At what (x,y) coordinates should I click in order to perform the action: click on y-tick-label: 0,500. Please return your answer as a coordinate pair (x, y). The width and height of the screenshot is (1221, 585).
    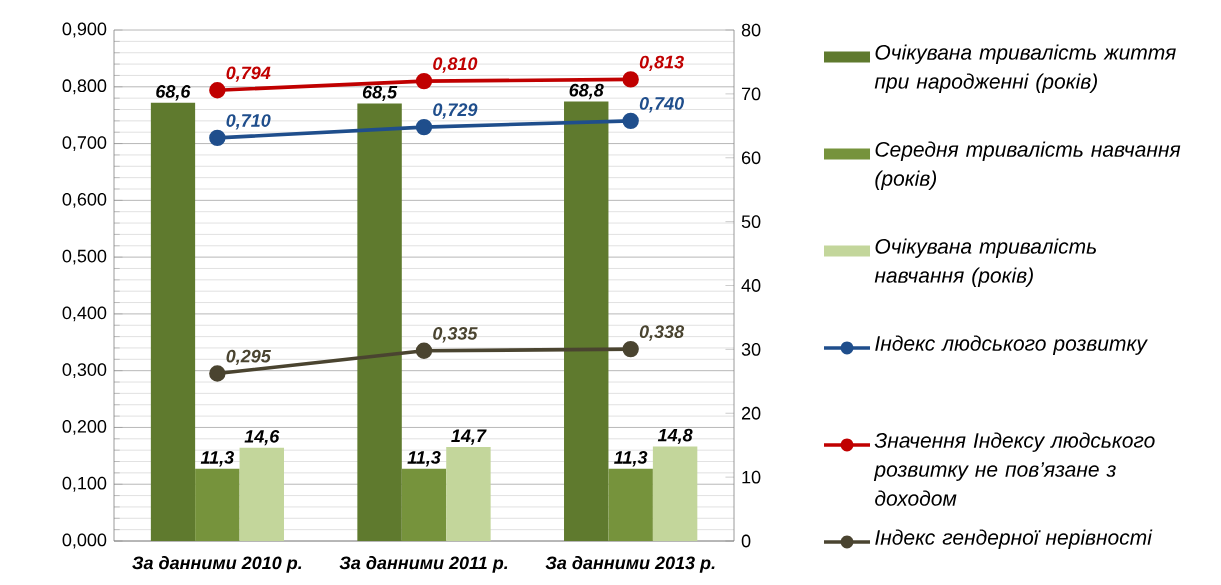
    Looking at the image, I should click on (84, 257).